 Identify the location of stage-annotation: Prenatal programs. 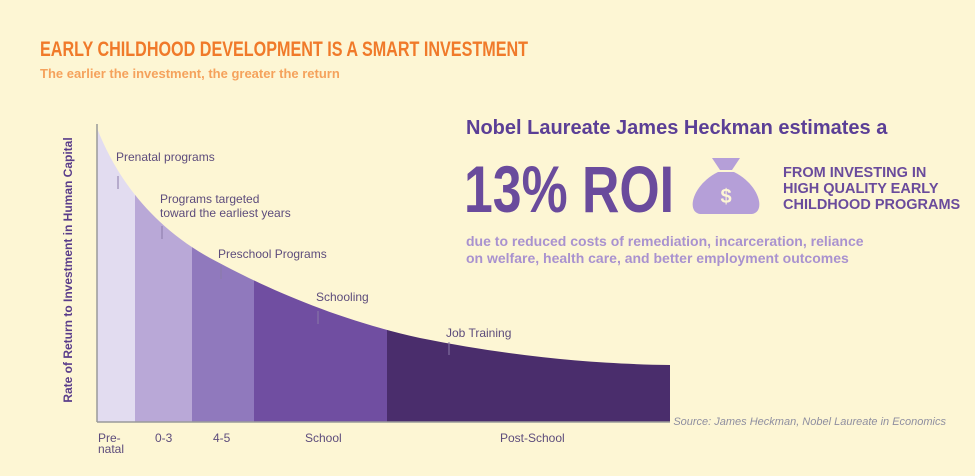
(165, 157).